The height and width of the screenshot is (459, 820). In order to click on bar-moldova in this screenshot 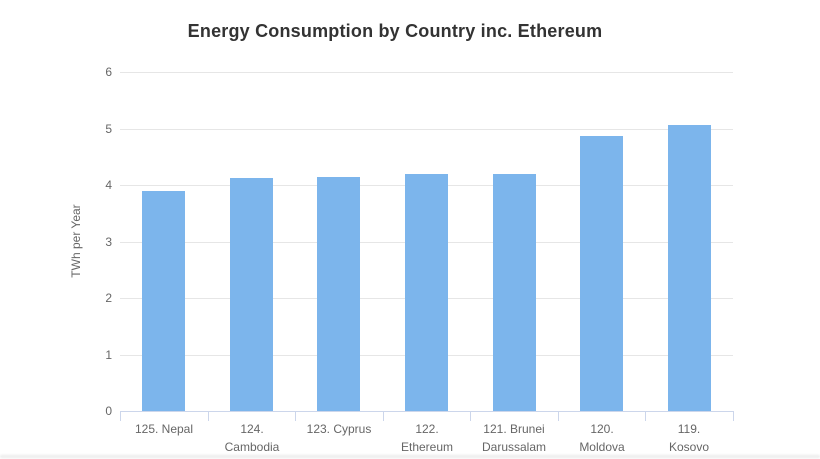, I will do `click(601, 273)`.